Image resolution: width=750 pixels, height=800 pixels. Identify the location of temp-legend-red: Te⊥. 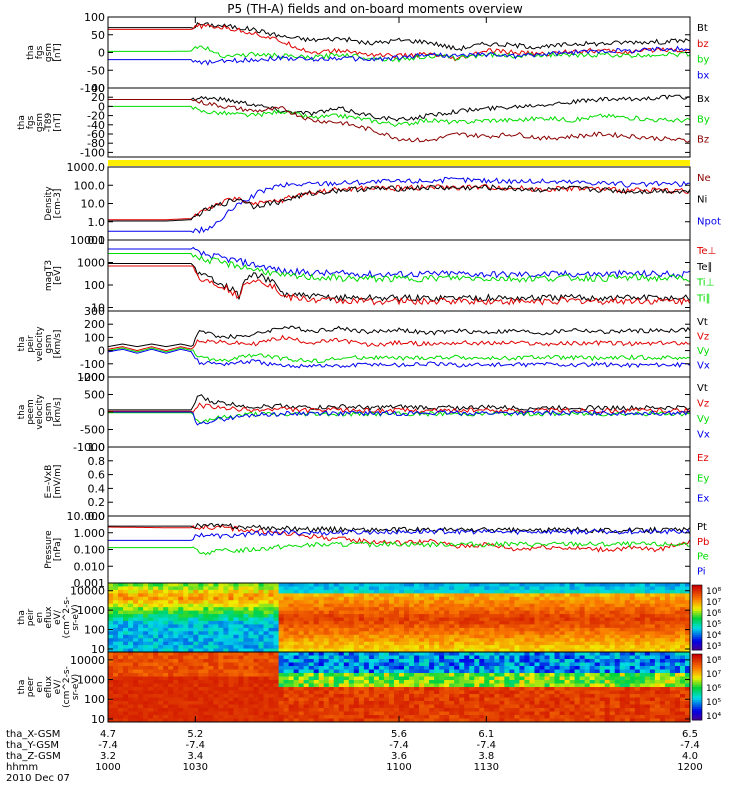
(706, 251).